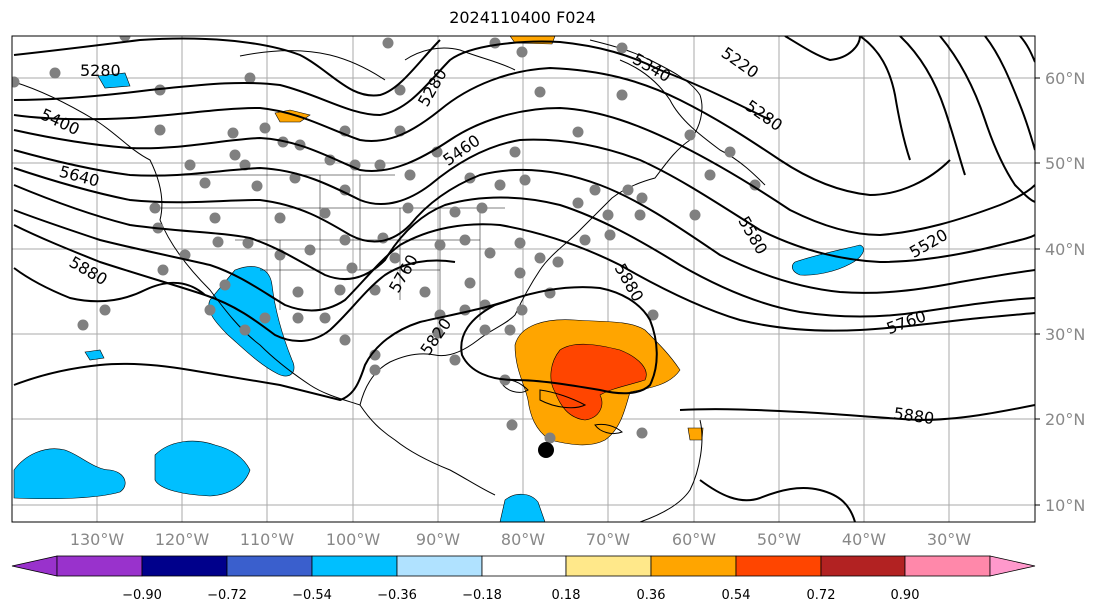 This screenshot has height=615, width=1105. What do you see at coordinates (694, 539) in the screenshot?
I see `lon-label: 60°W` at bounding box center [694, 539].